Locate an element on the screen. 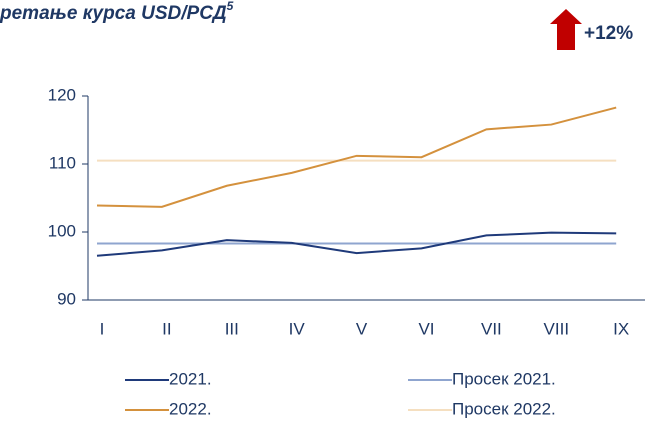 Image resolution: width=652 pixels, height=422 pixels. chart-title-text: ретање курса USD/РСД is located at coordinates (113, 13).